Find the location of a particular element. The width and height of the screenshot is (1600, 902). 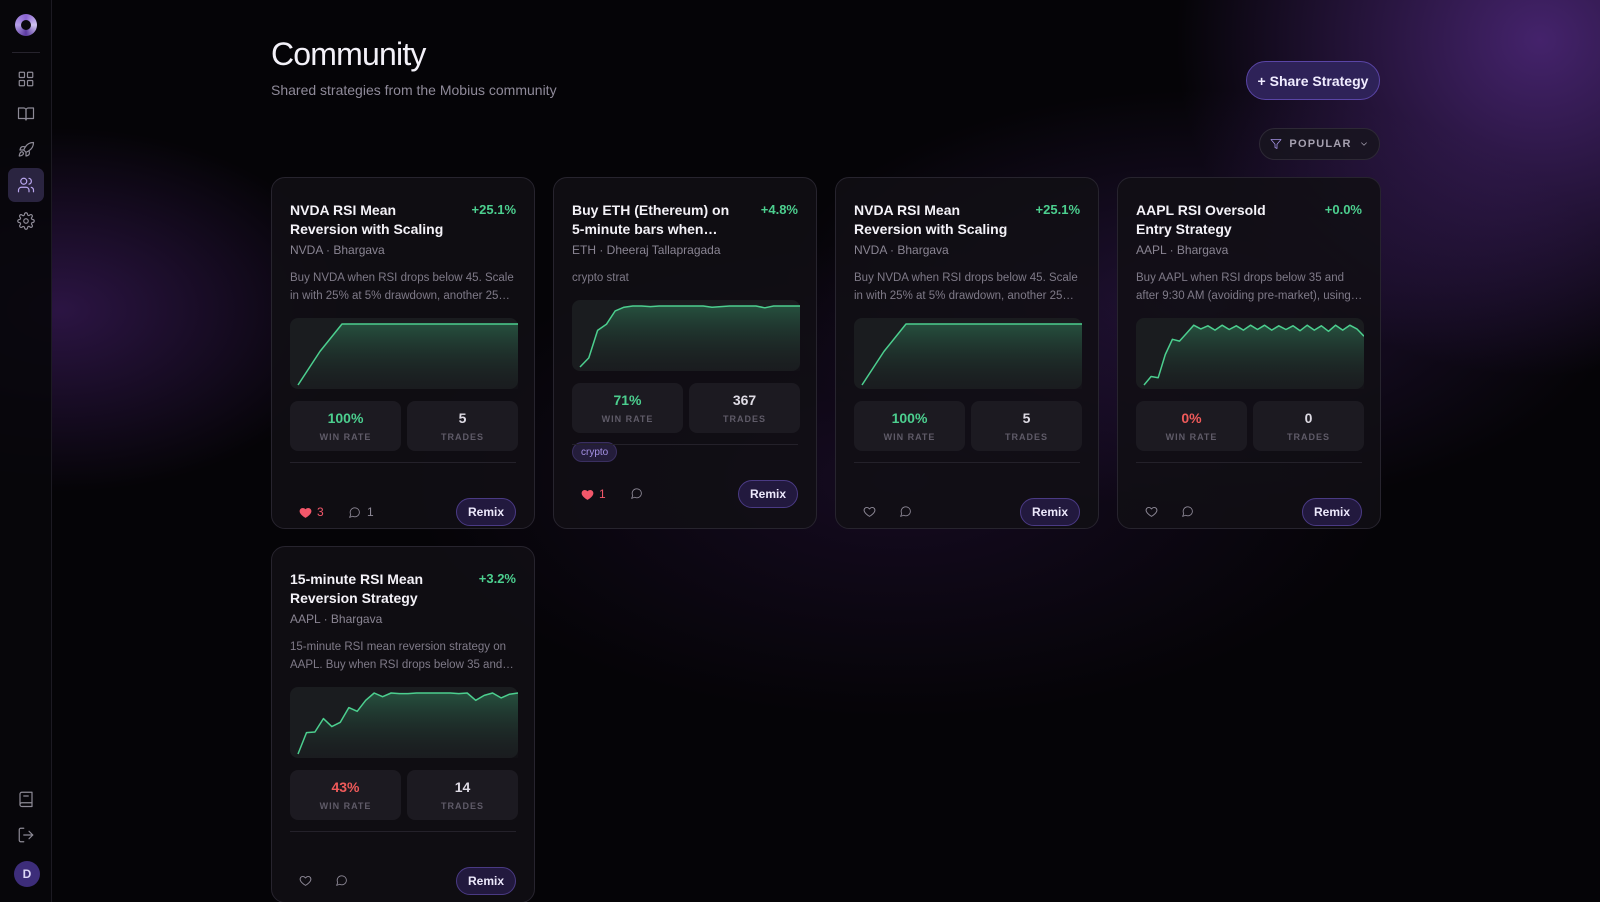

win-rate-value: 0% is located at coordinates (1191, 418).